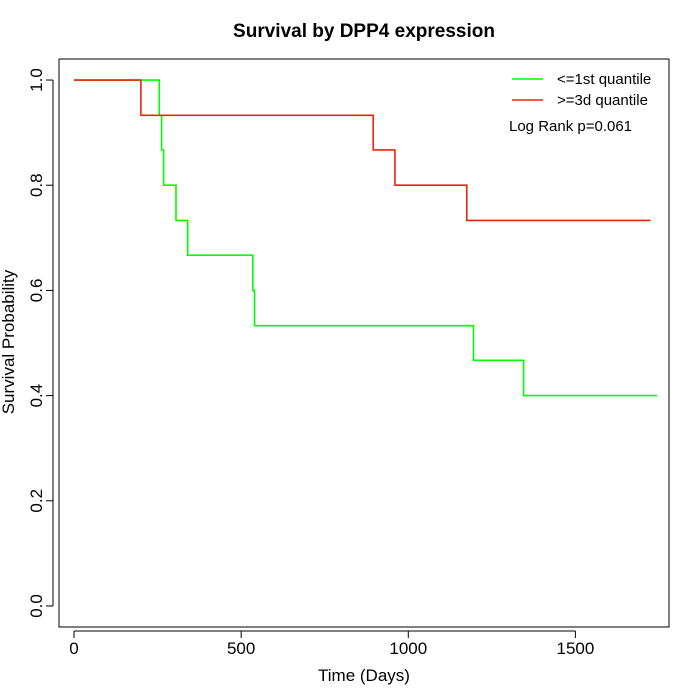  Describe the element at coordinates (9, 341) in the screenshot. I see `y-axis-label: Survival Probability` at that location.